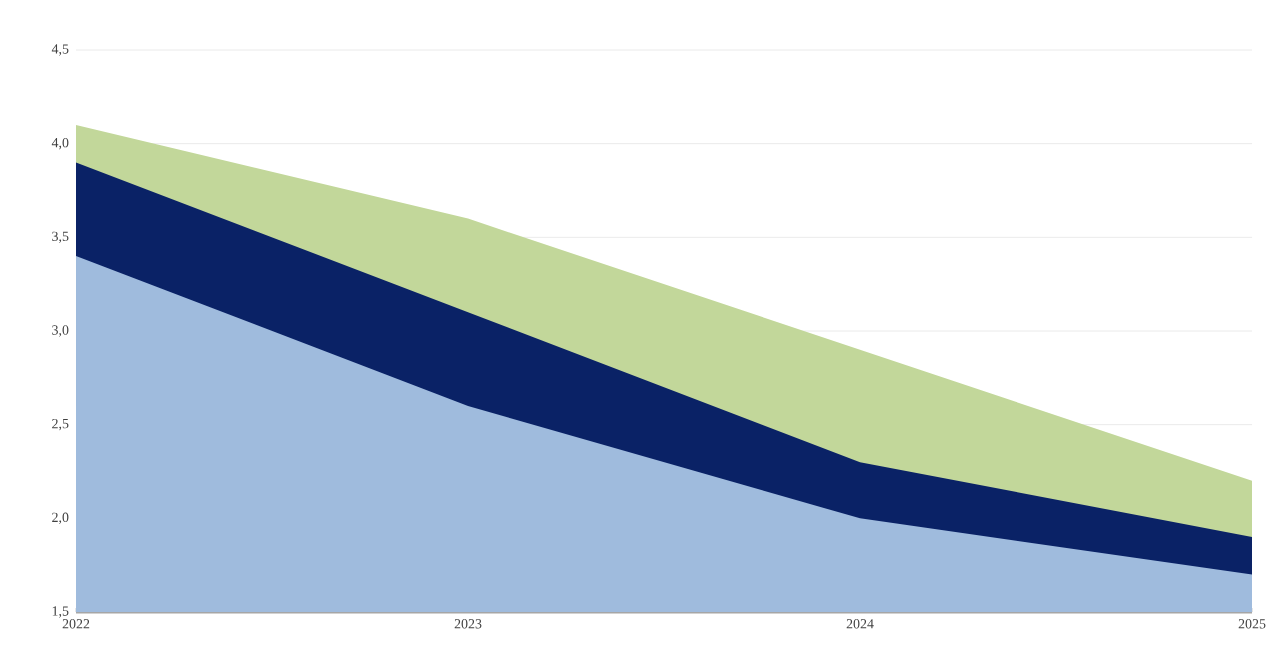 The height and width of the screenshot is (661, 1288). I want to click on y-tick-label: 3,5, so click(60, 237).